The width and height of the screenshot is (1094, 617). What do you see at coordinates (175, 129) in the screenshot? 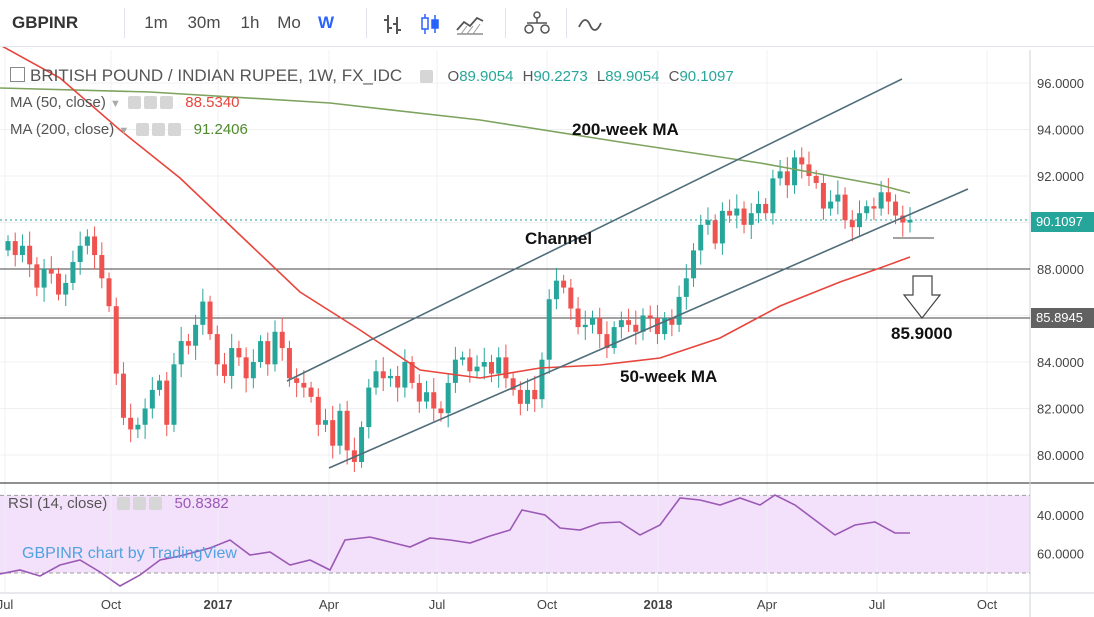
I see `ma200-close-icon` at bounding box center [175, 129].